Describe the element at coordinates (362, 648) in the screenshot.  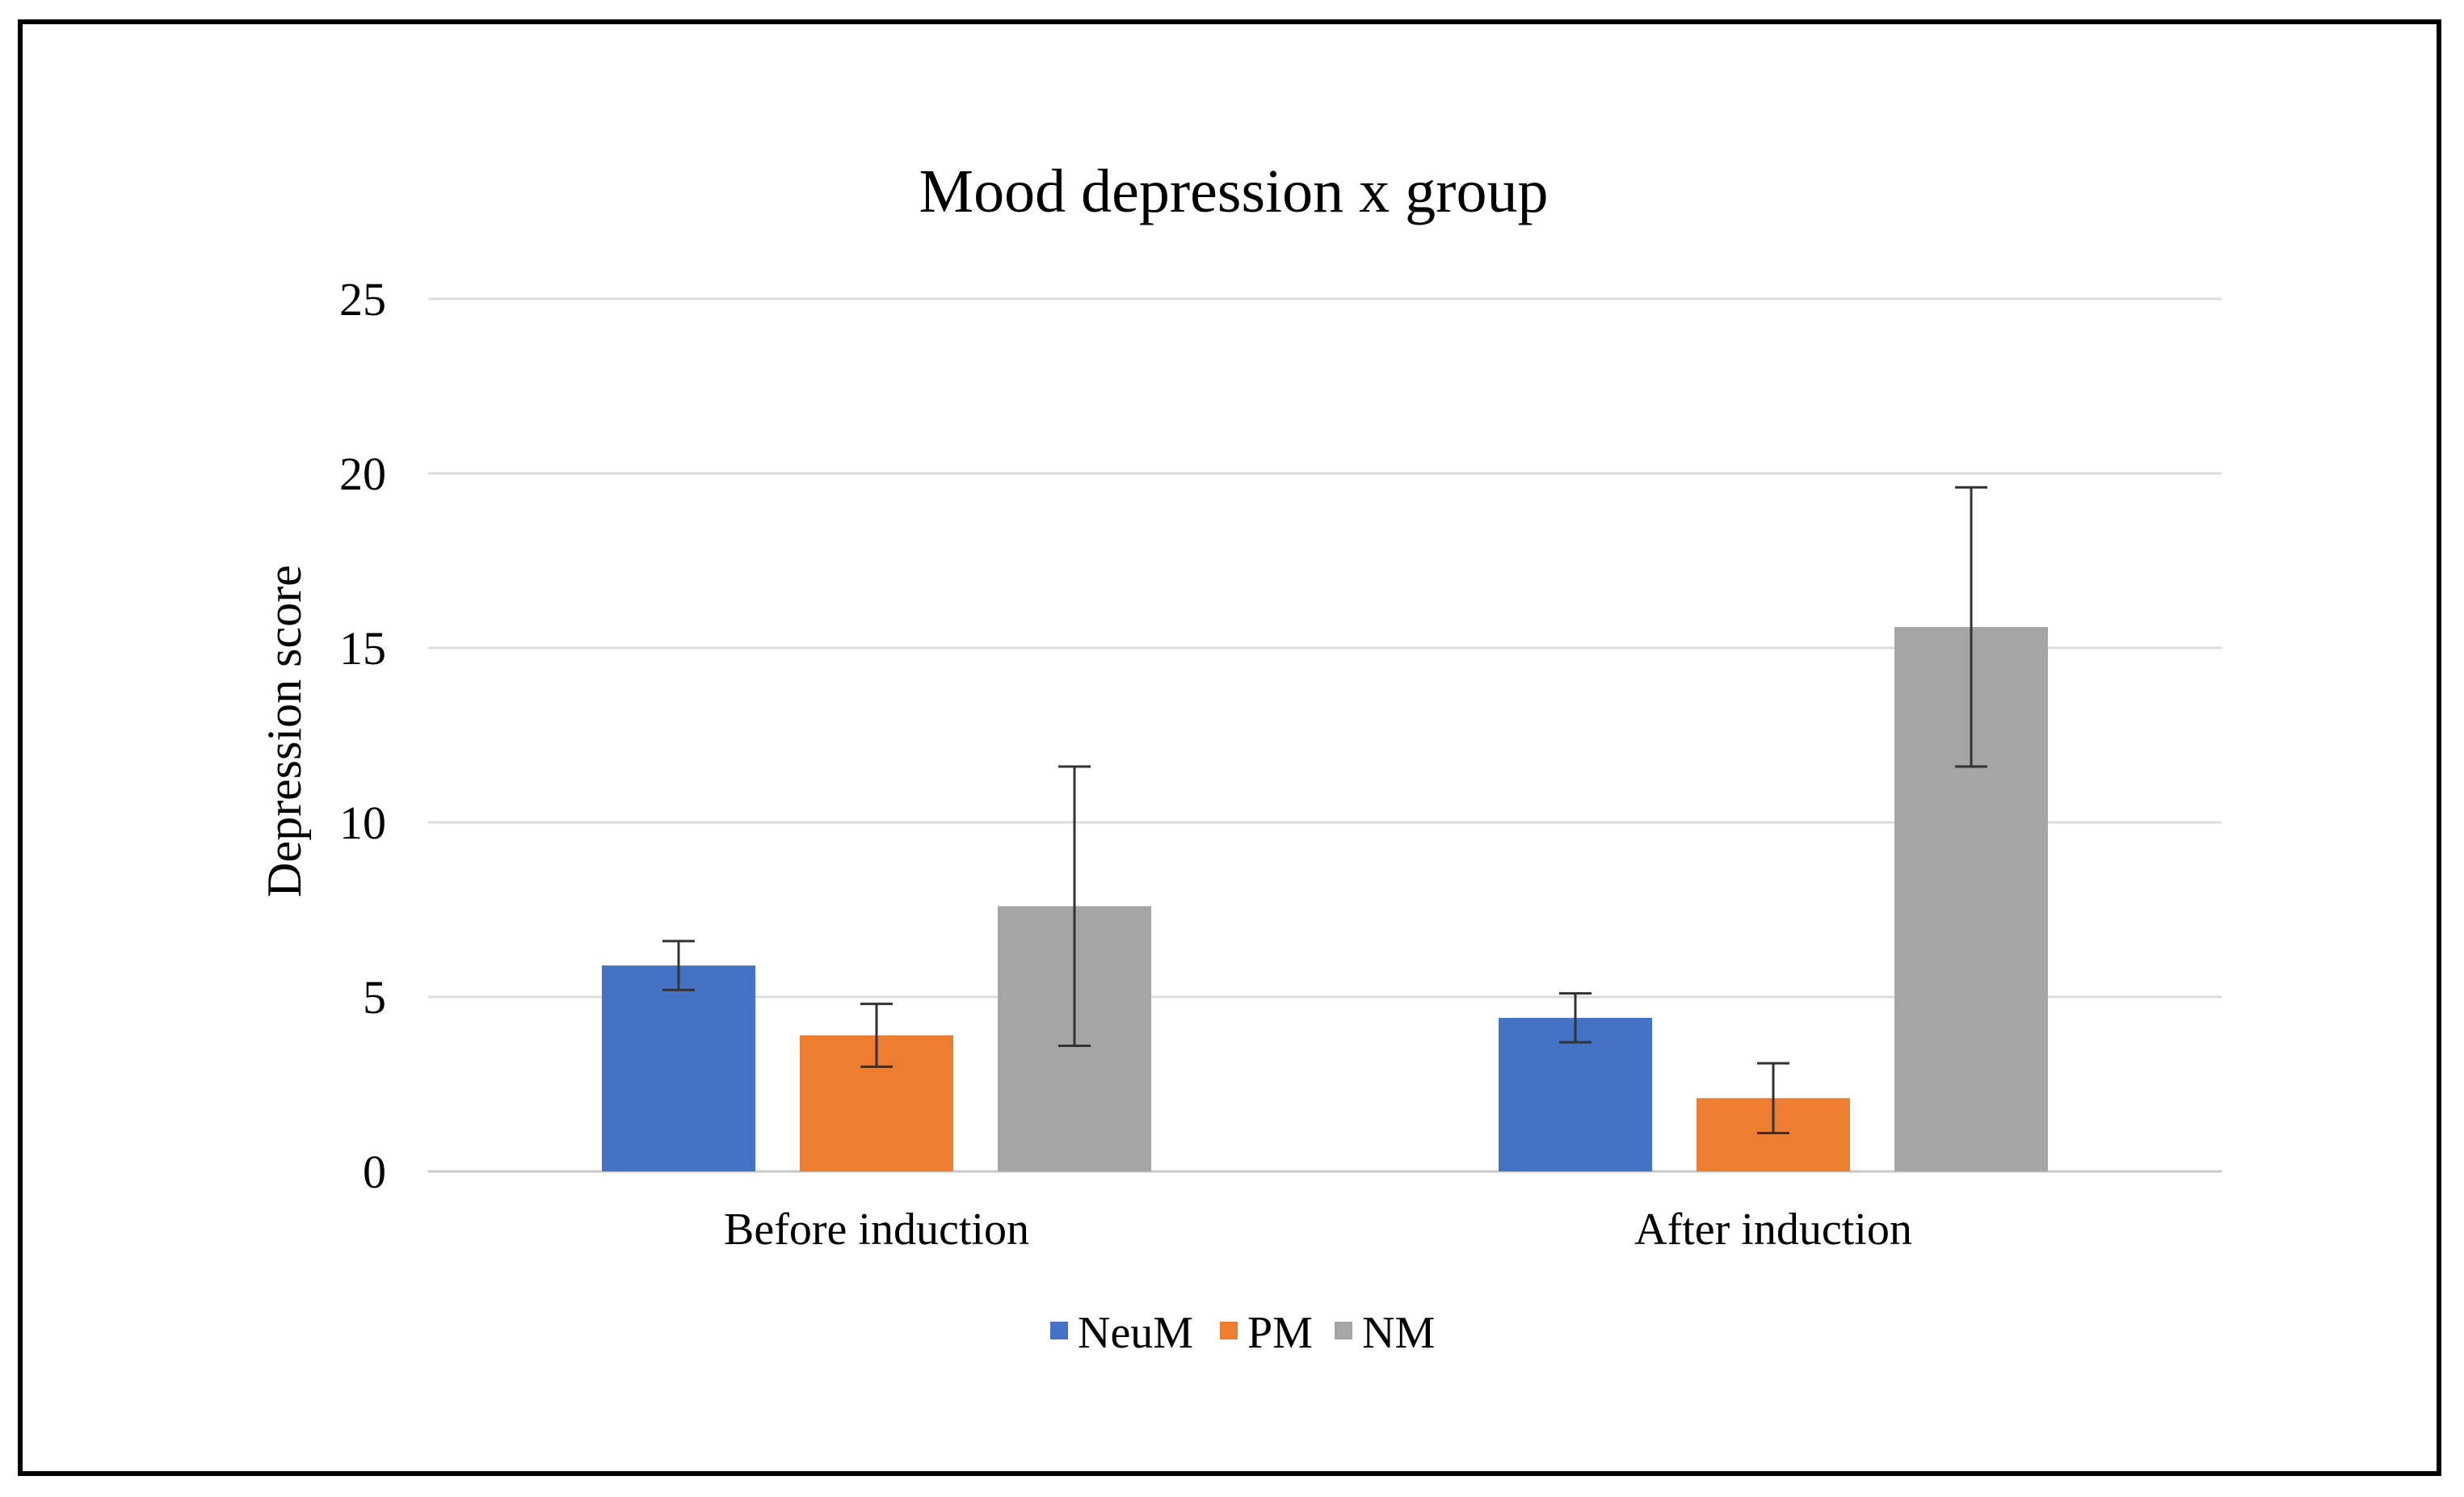
I see `y-tick-label: 15` at that location.